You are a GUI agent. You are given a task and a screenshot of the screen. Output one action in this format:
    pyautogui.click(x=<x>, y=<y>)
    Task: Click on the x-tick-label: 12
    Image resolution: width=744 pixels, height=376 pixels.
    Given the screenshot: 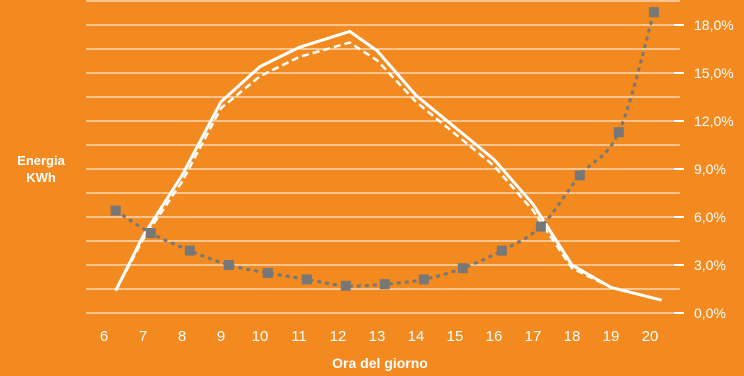 What is the action you would take?
    pyautogui.click(x=338, y=336)
    